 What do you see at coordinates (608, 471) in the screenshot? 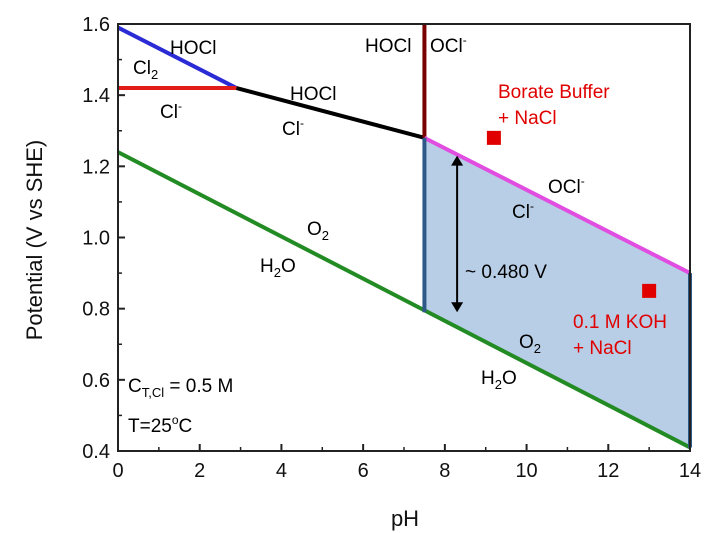
I see `x-tick-label-6: 12` at bounding box center [608, 471].